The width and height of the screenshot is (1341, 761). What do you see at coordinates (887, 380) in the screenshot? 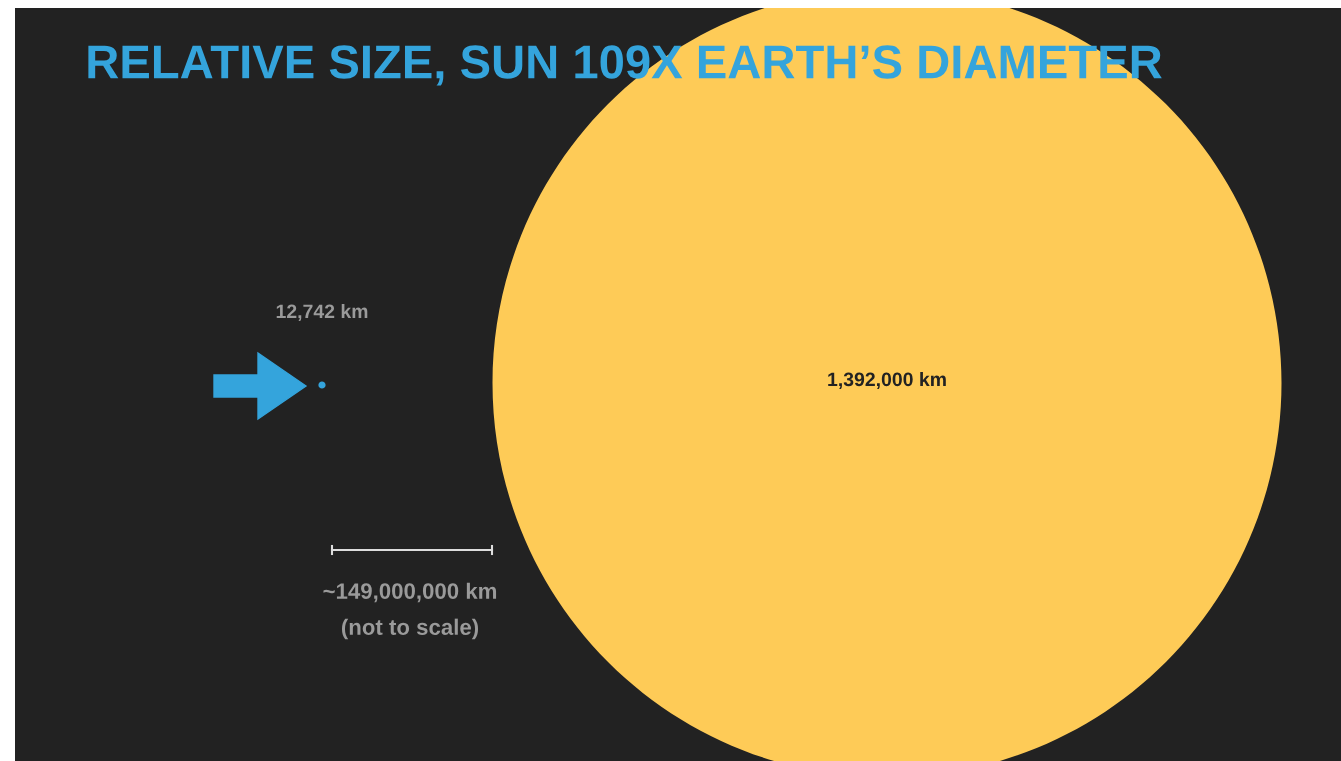
I see `data-label: 1,392,000 km` at bounding box center [887, 380].